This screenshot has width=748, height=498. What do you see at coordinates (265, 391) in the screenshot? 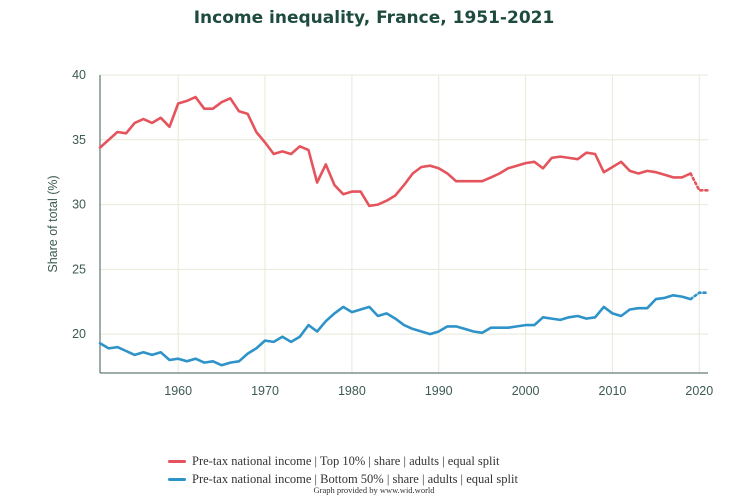
I see `x-tick-label: 1970` at bounding box center [265, 391].